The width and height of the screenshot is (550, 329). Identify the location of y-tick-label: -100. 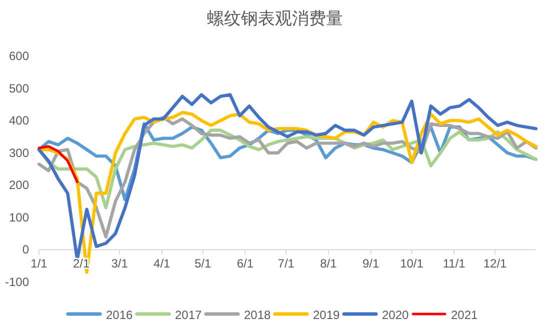
(17, 282).